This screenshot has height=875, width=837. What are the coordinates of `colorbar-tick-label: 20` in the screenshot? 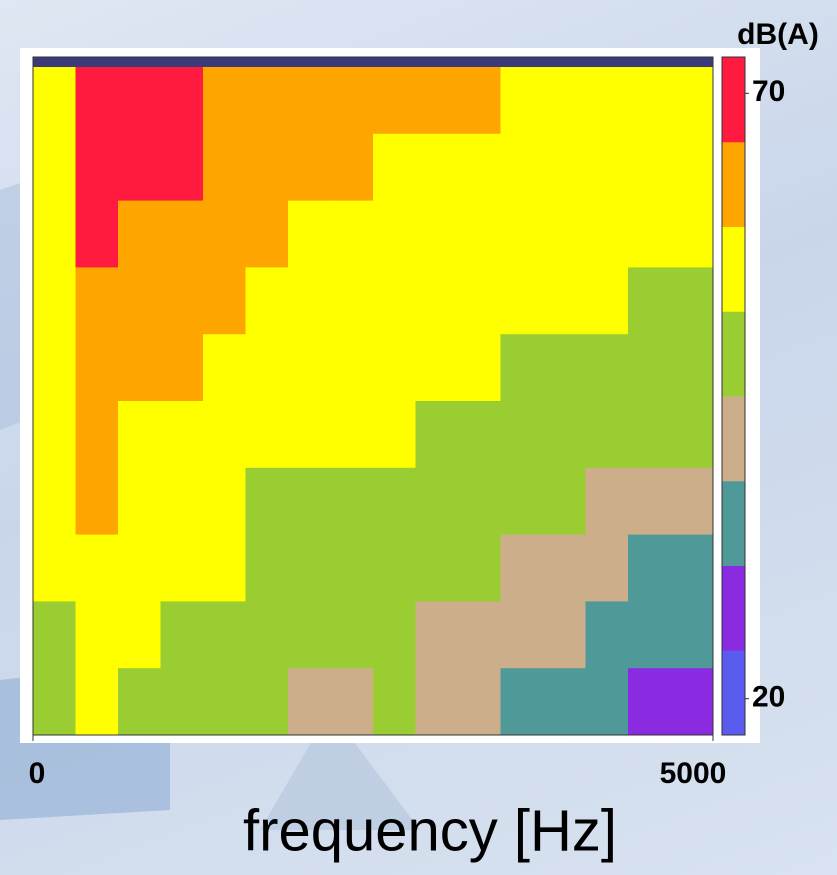 It's located at (768, 697).